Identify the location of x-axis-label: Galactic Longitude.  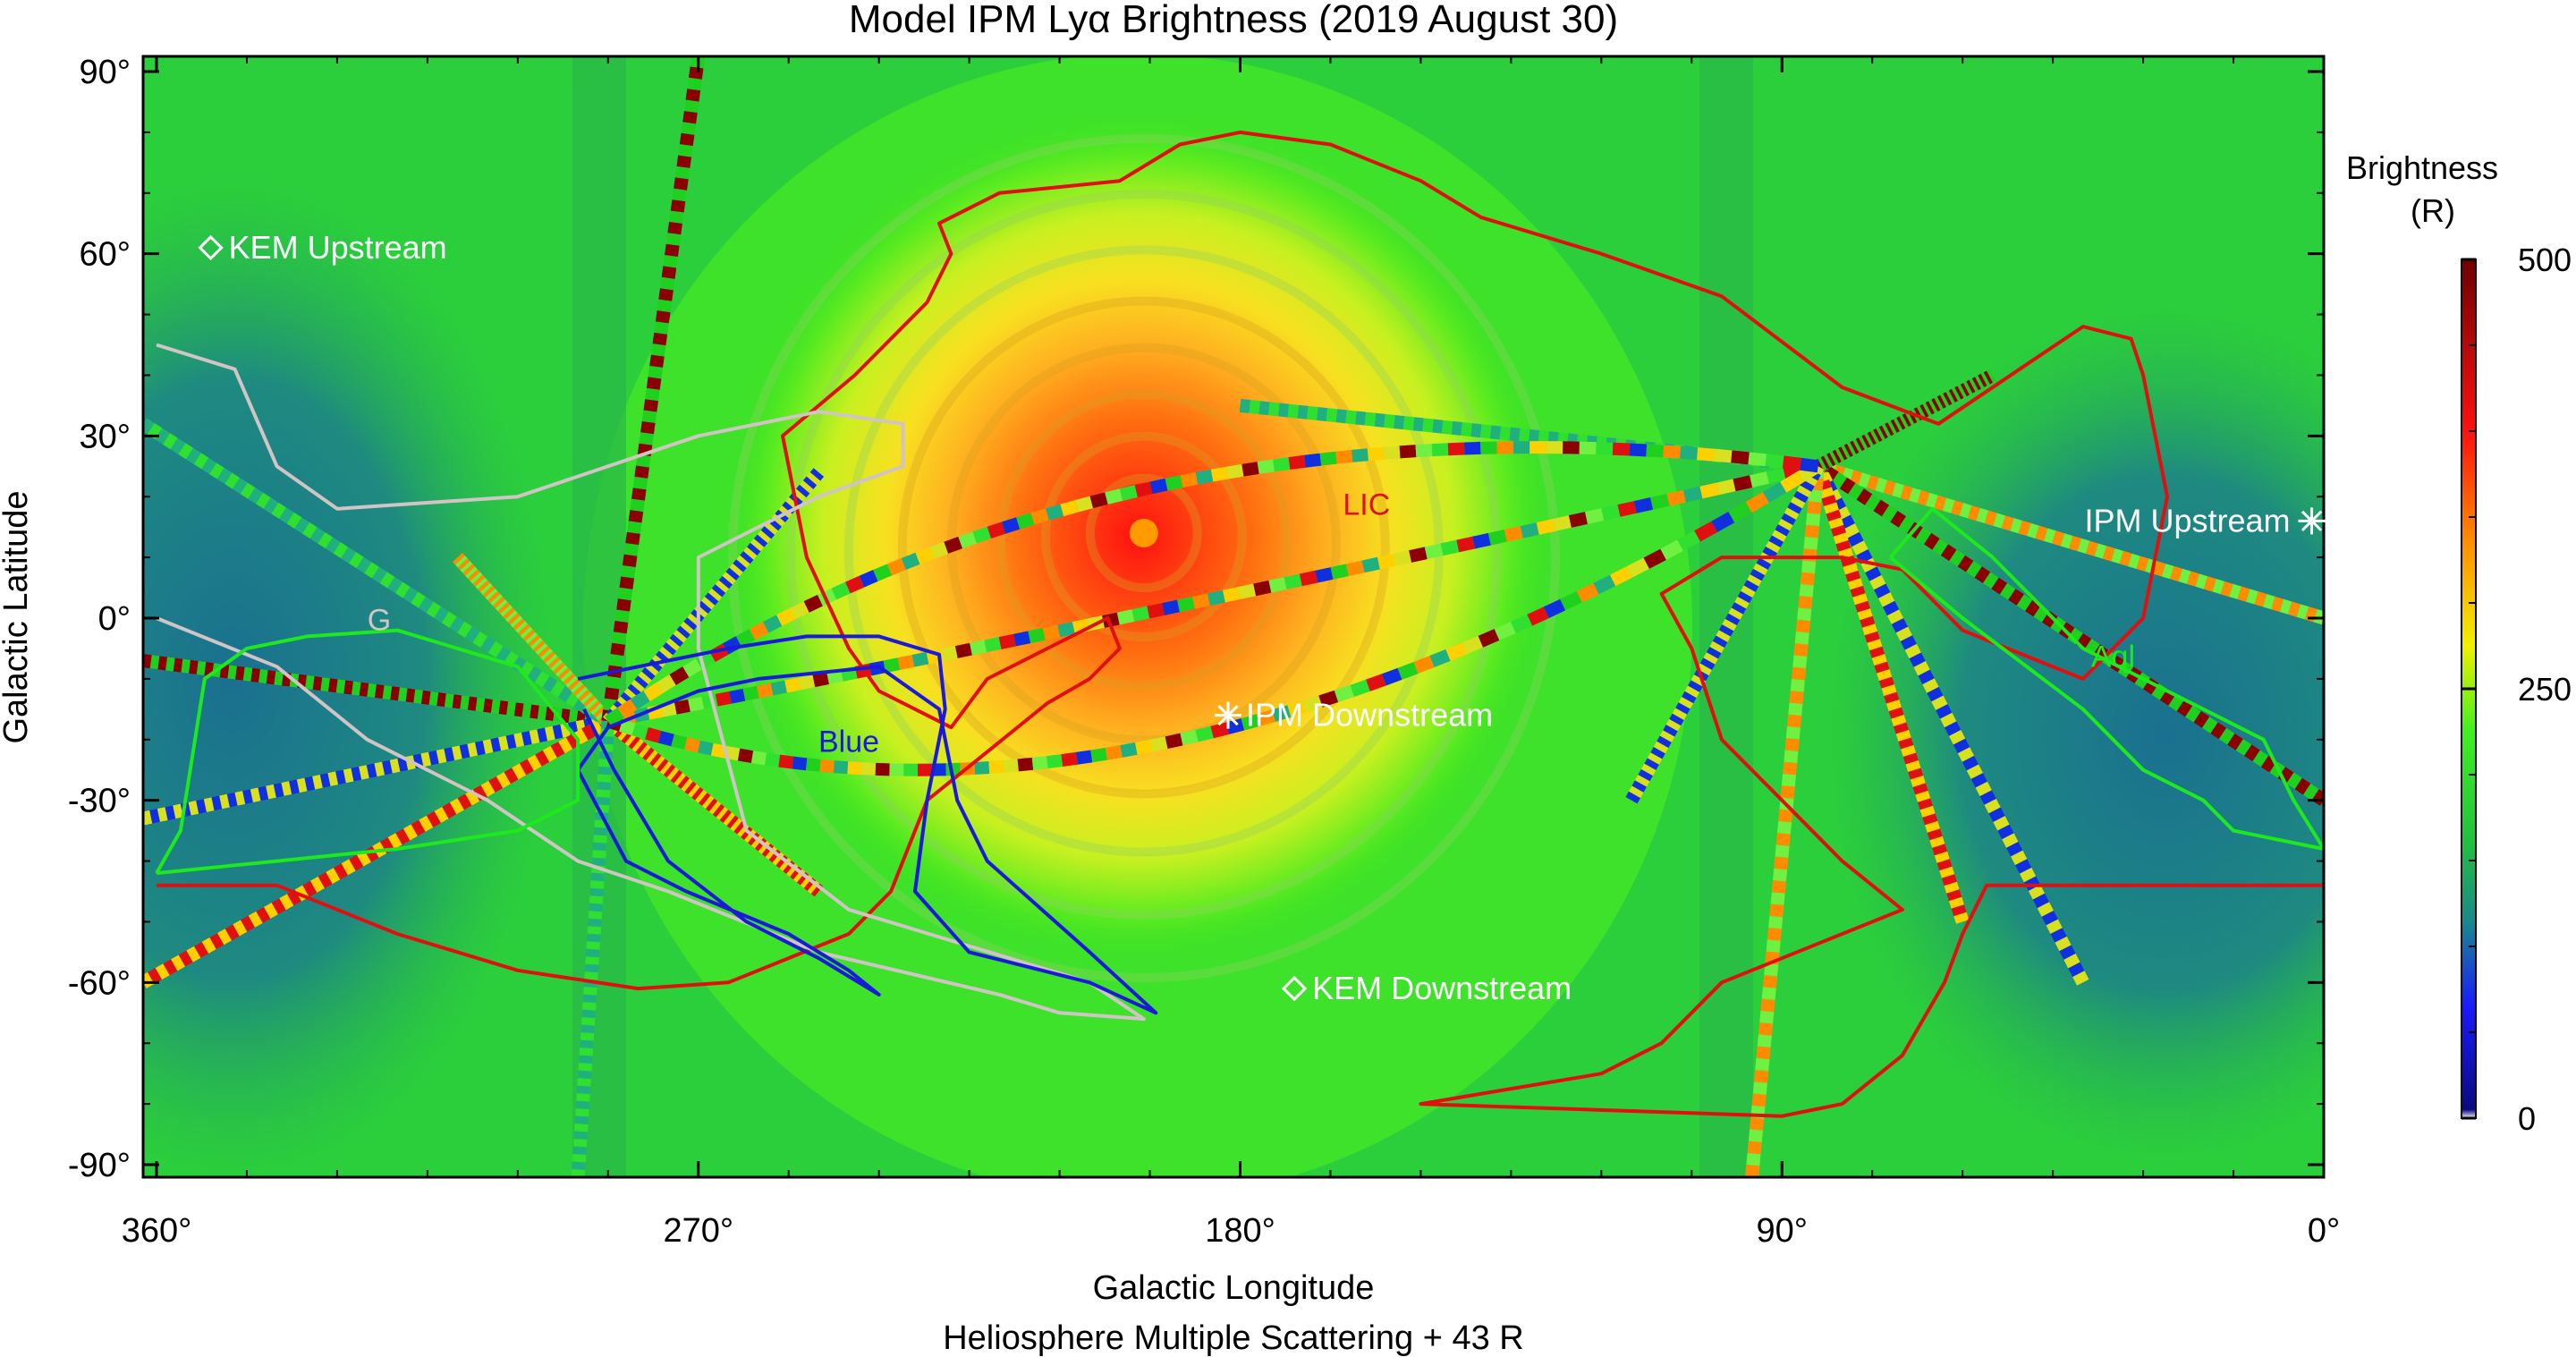
(1234, 1288).